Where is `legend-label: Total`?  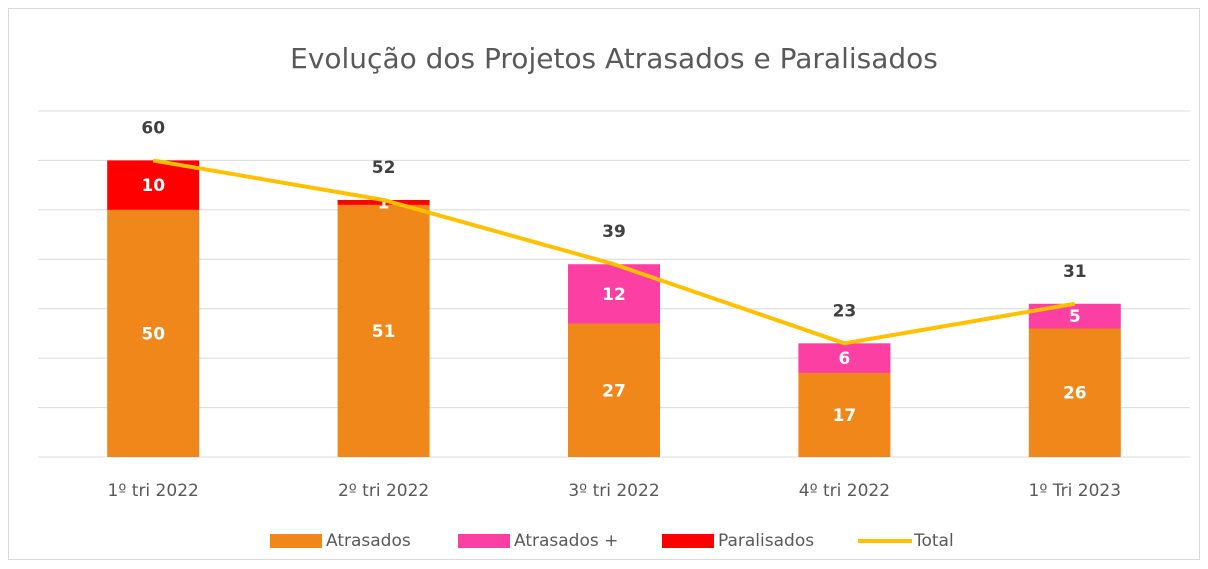 legend-label: Total is located at coordinates (933, 541).